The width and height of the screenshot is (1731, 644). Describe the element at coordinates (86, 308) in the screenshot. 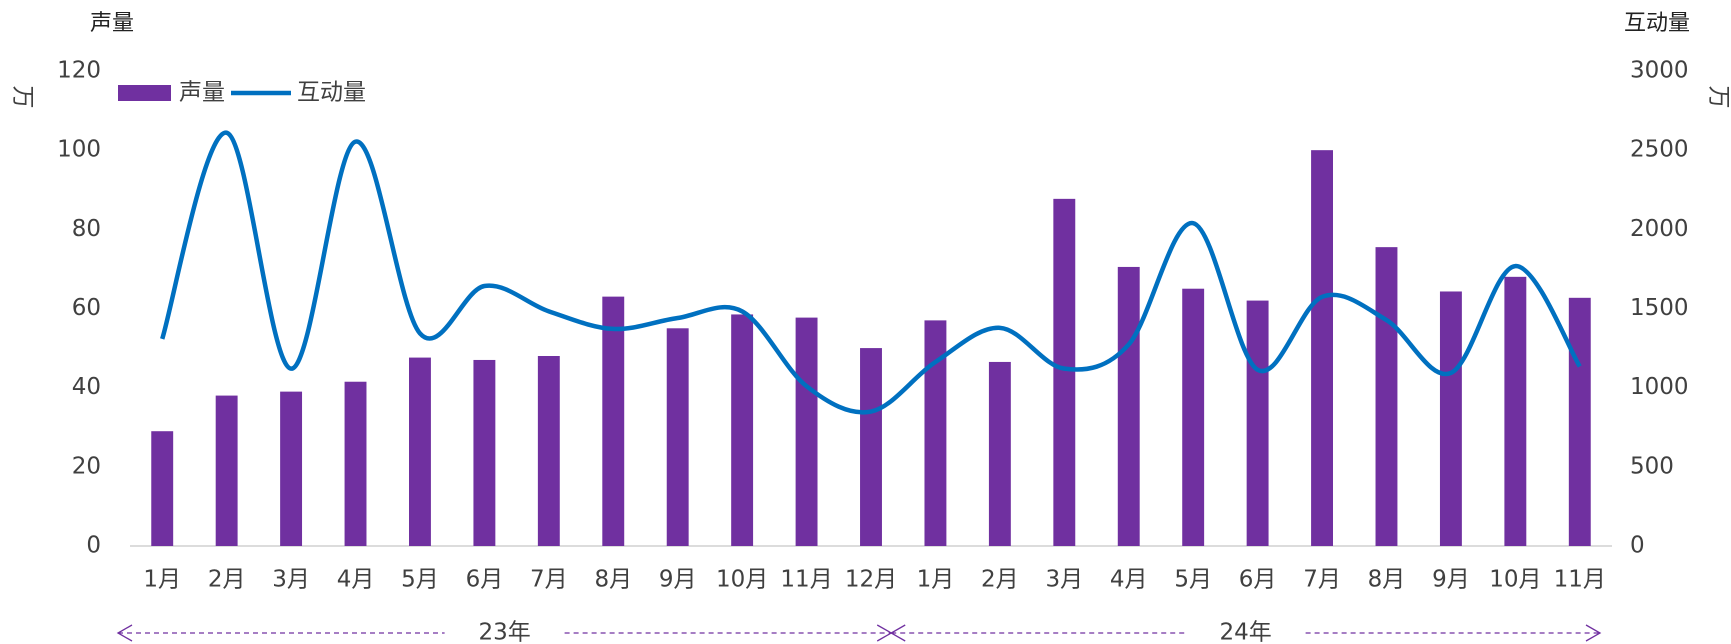

I see `y-tick-label: 60` at that location.